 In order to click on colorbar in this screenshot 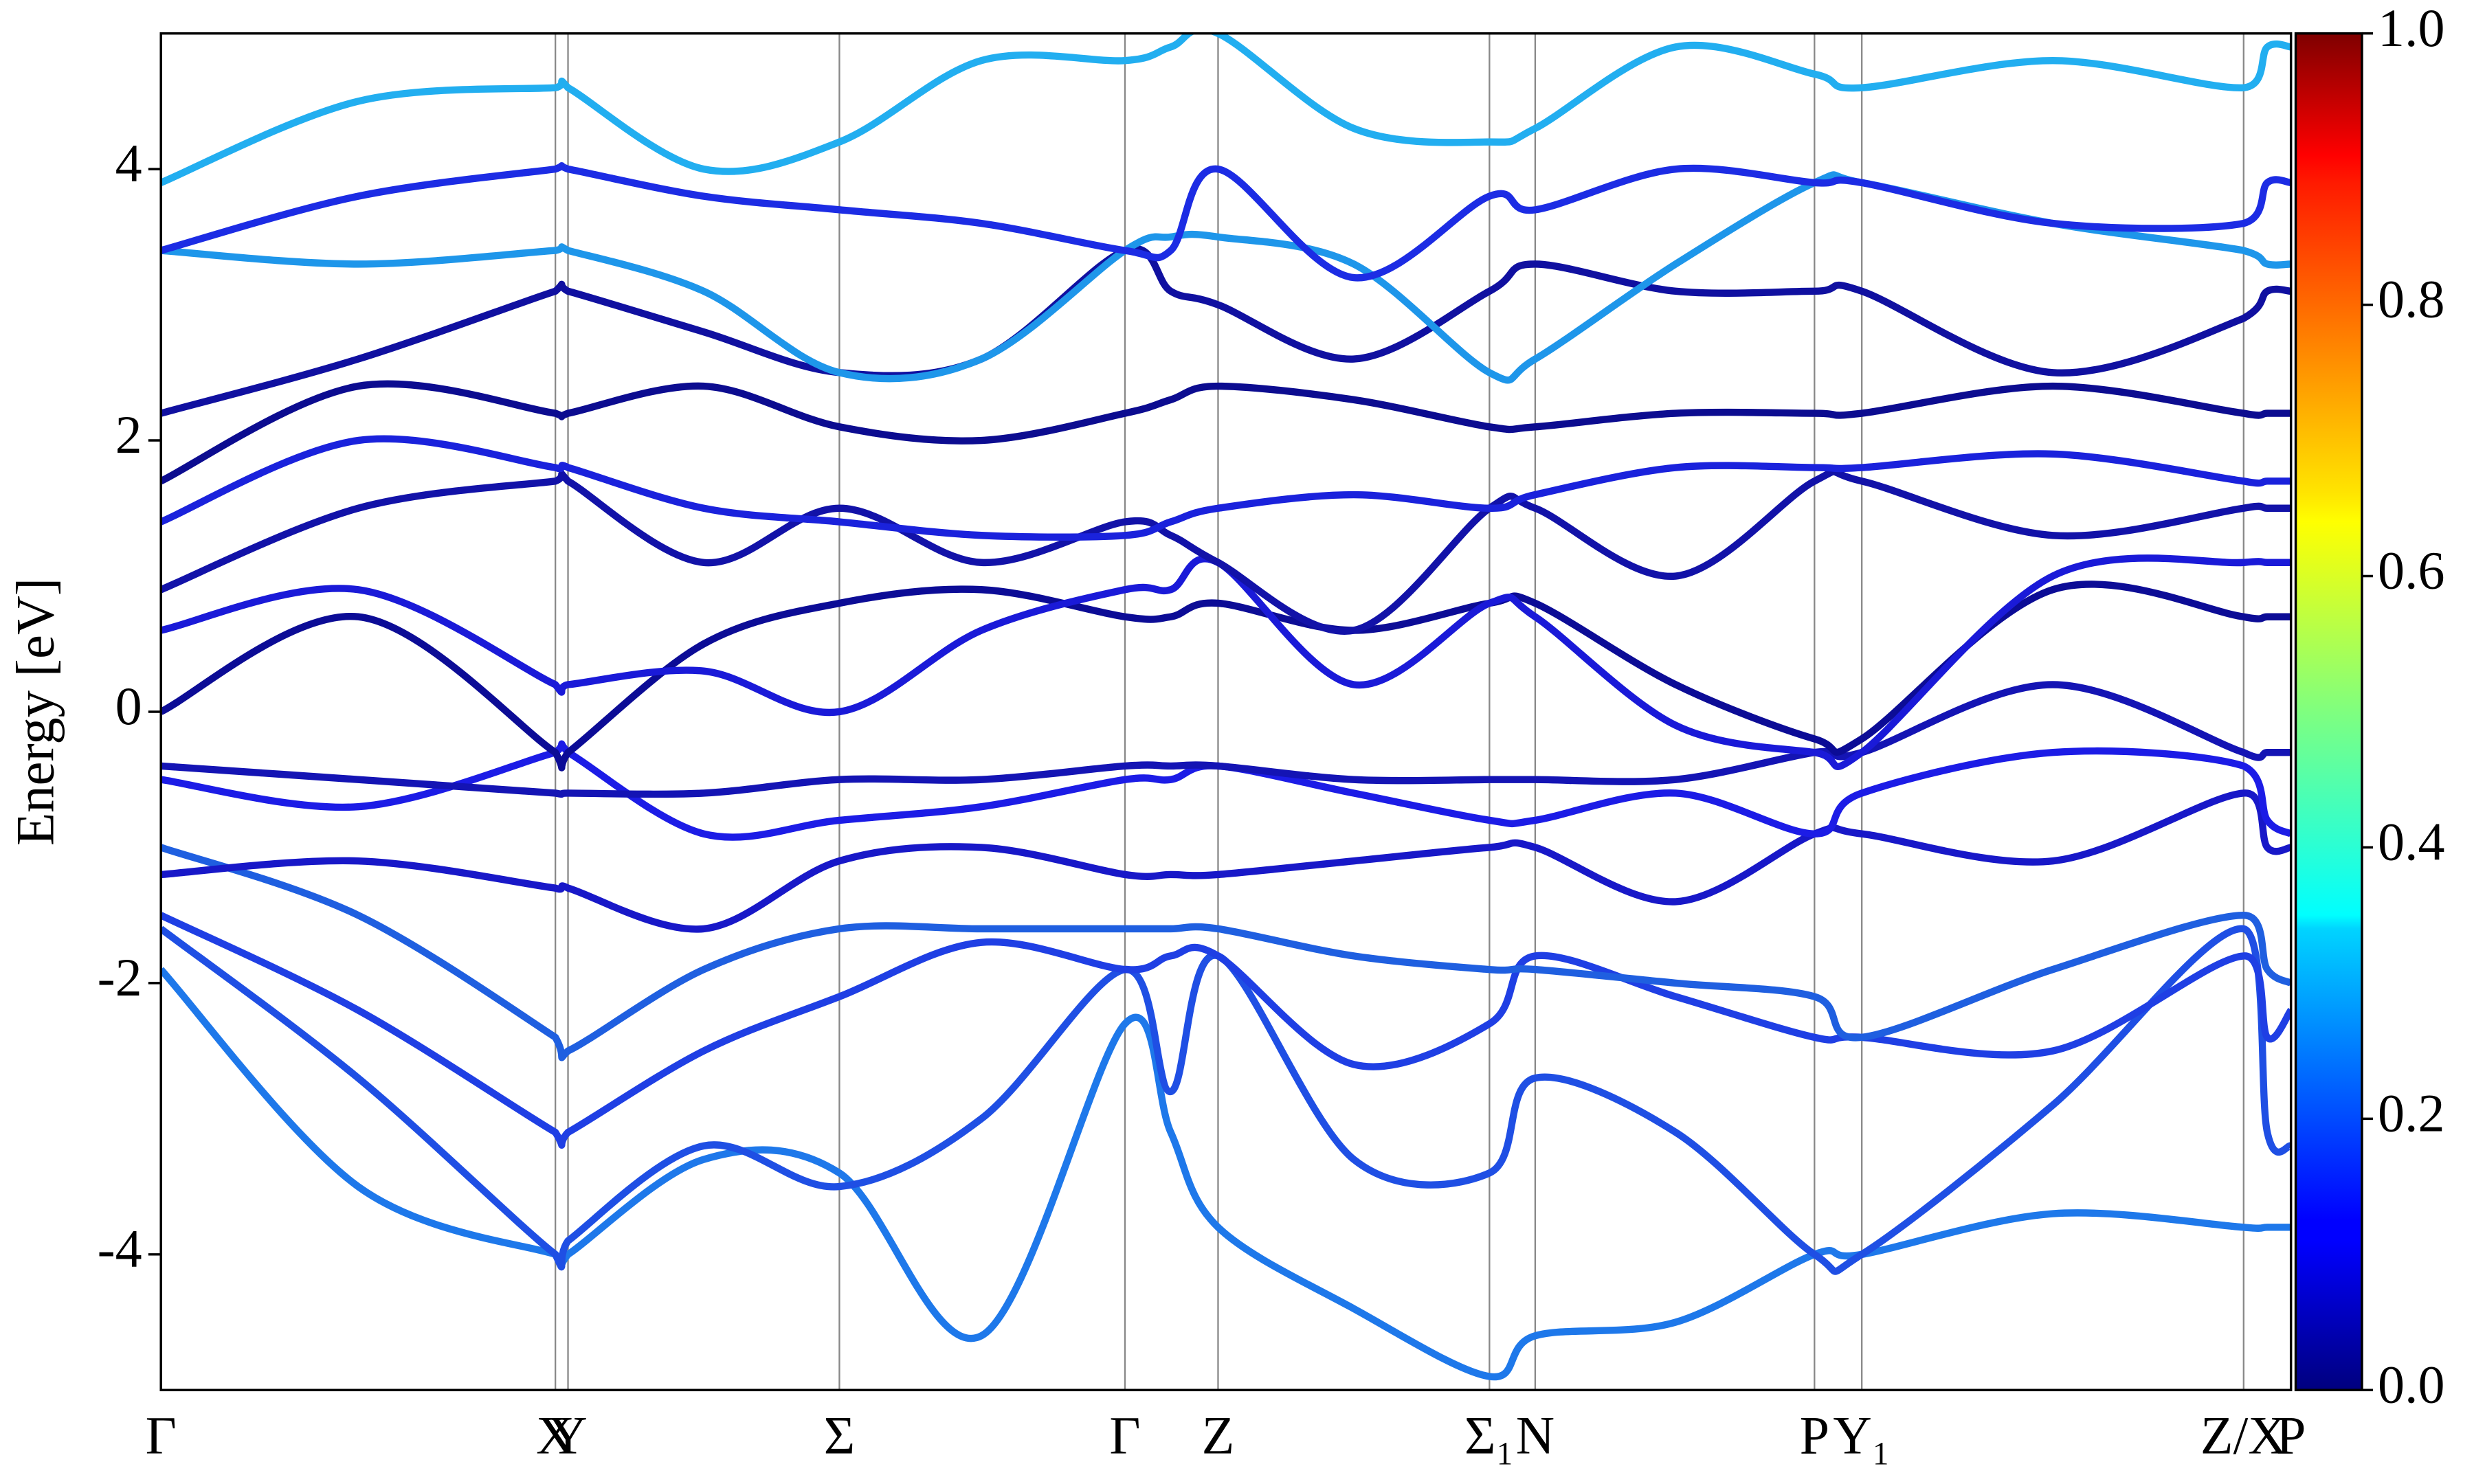, I will do `click(2328, 712)`.